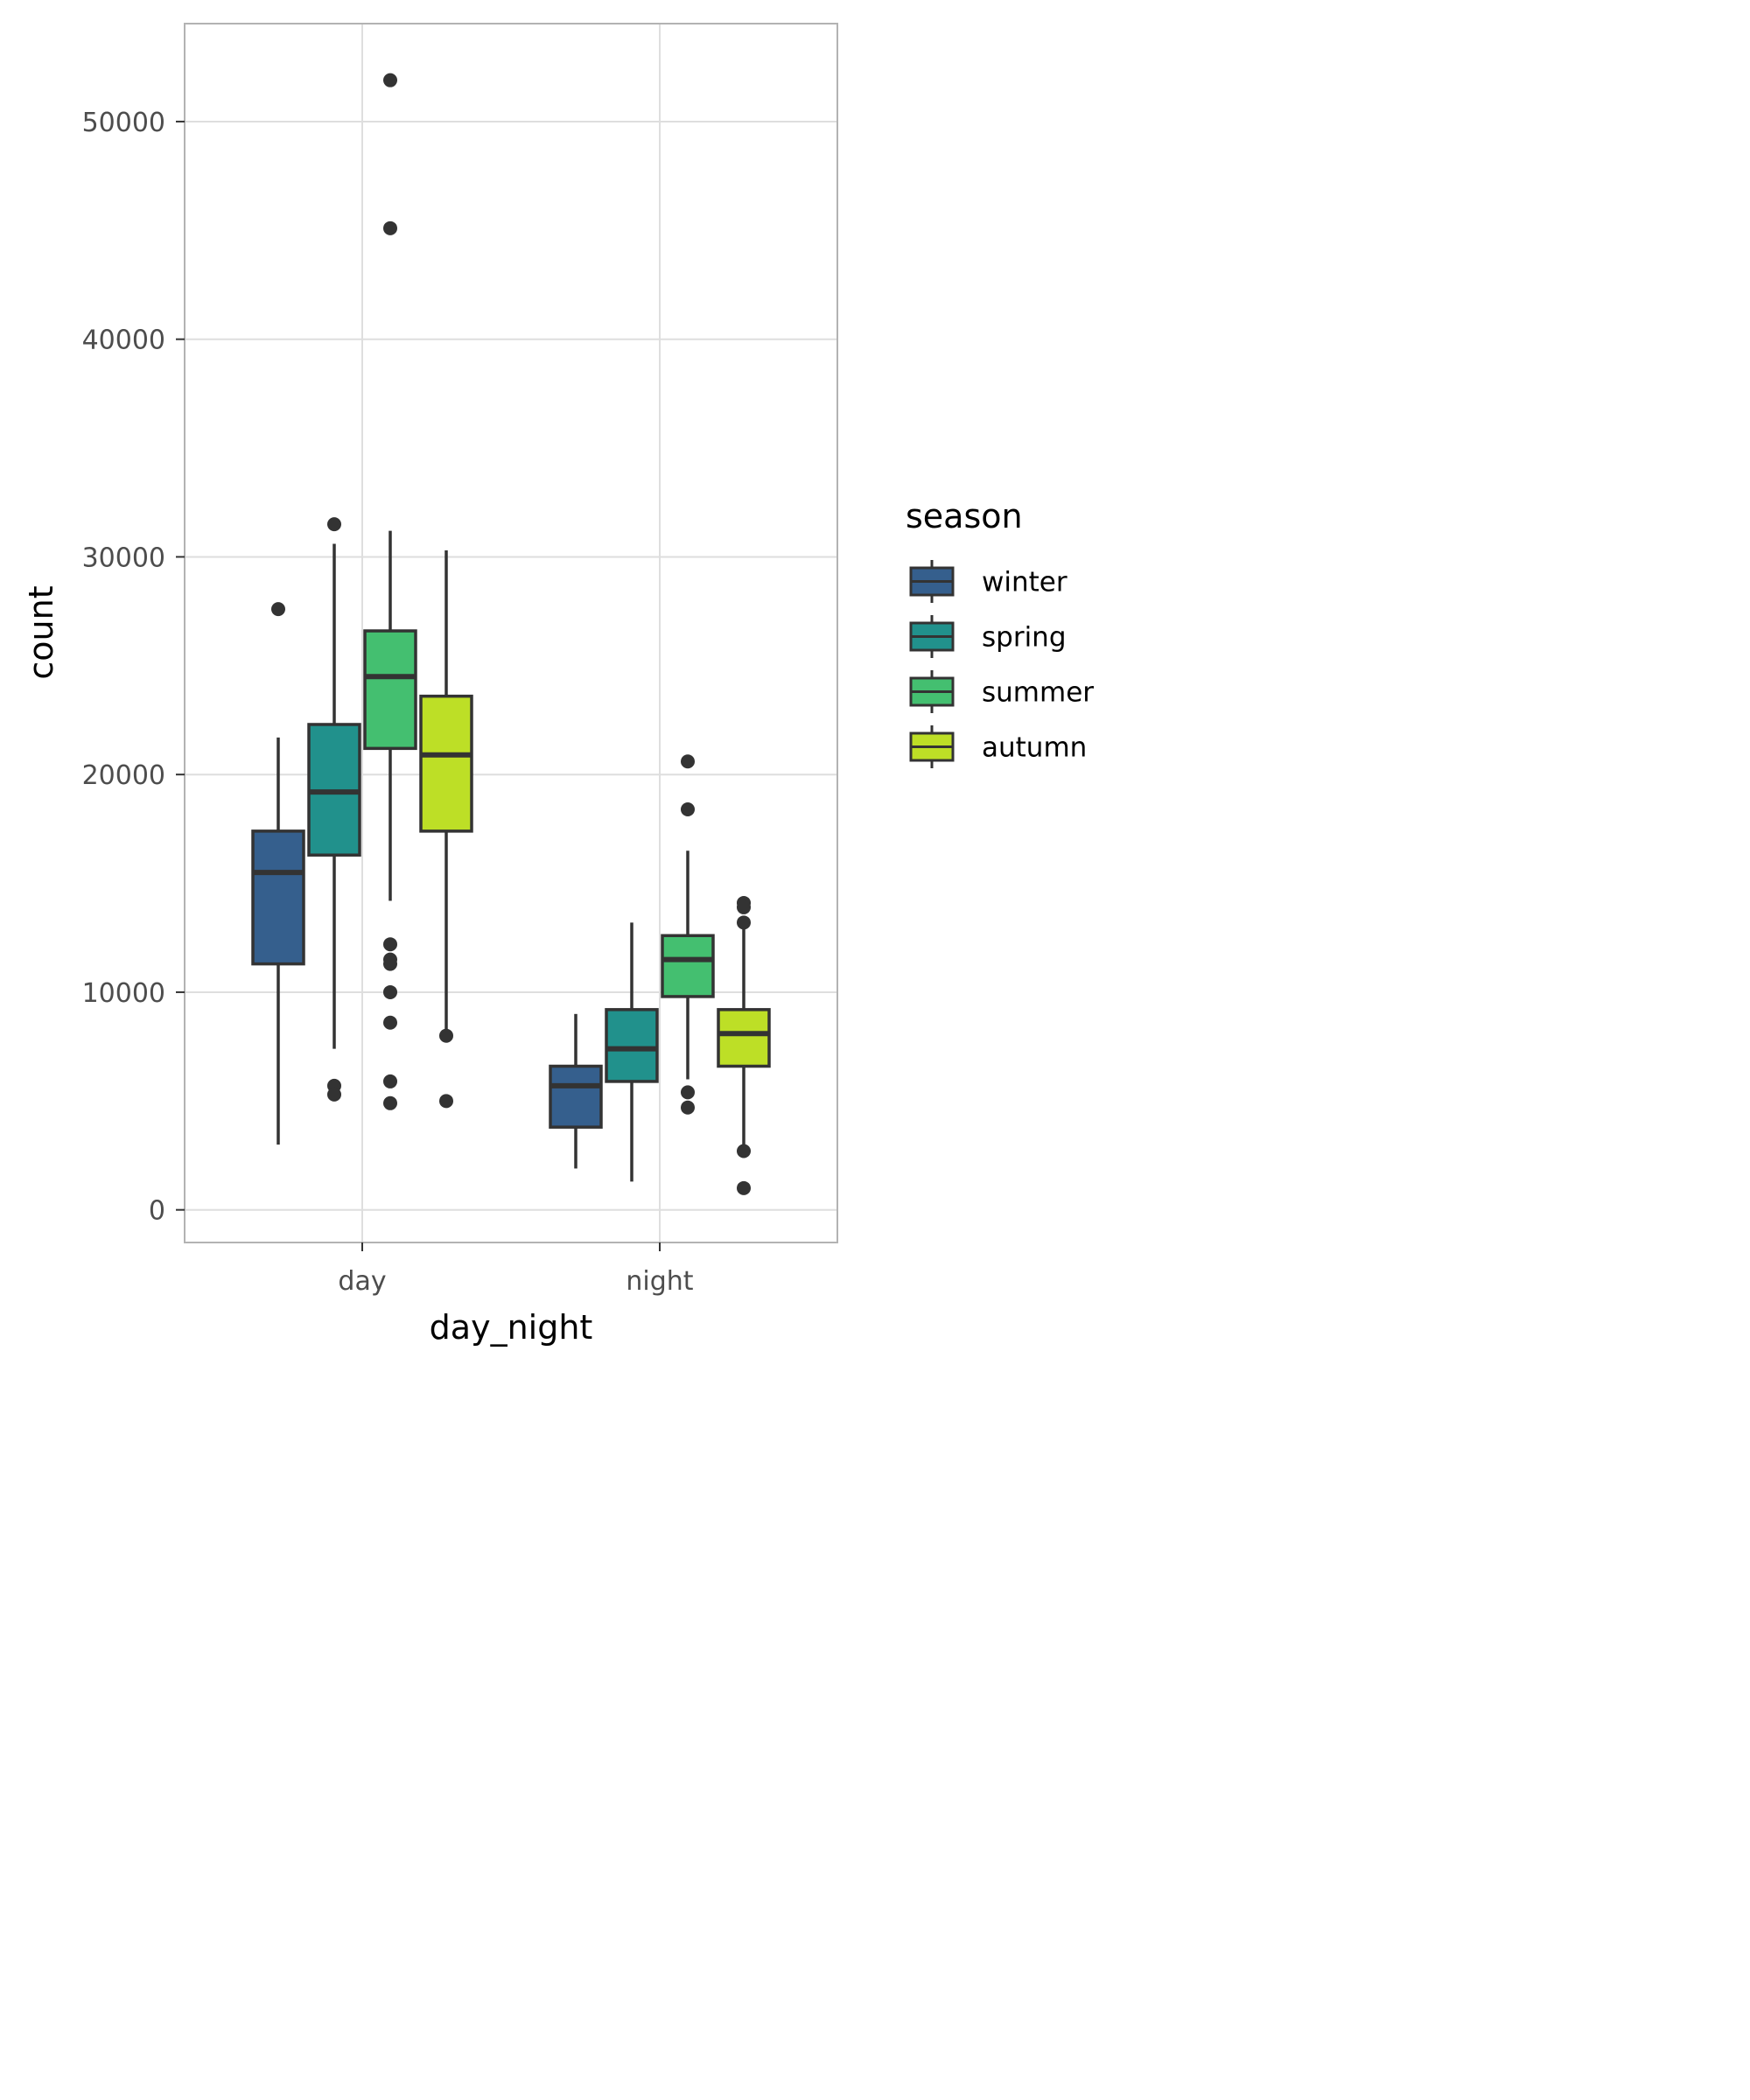 The width and height of the screenshot is (1750, 2100). I want to click on summer-night-box, so click(688, 966).